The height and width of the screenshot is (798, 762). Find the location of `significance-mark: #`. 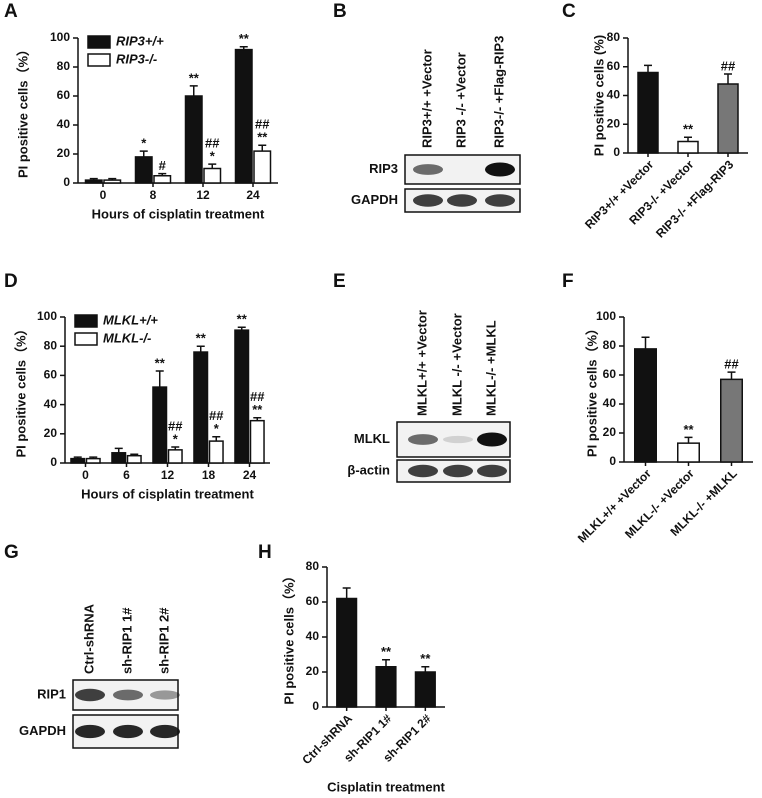

significance-mark: # is located at coordinates (163, 165).